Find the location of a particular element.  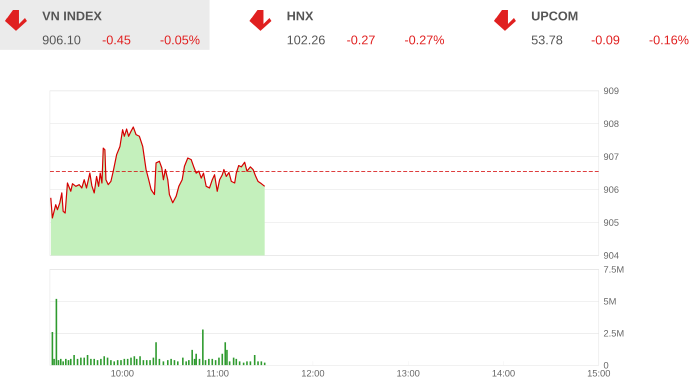

text: -0.27 is located at coordinates (361, 39).